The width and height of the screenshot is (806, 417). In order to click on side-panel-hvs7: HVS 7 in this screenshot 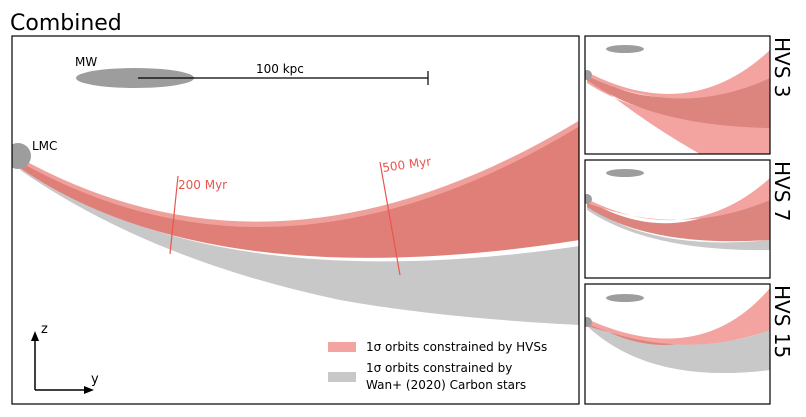, I will do `click(689, 219)`.